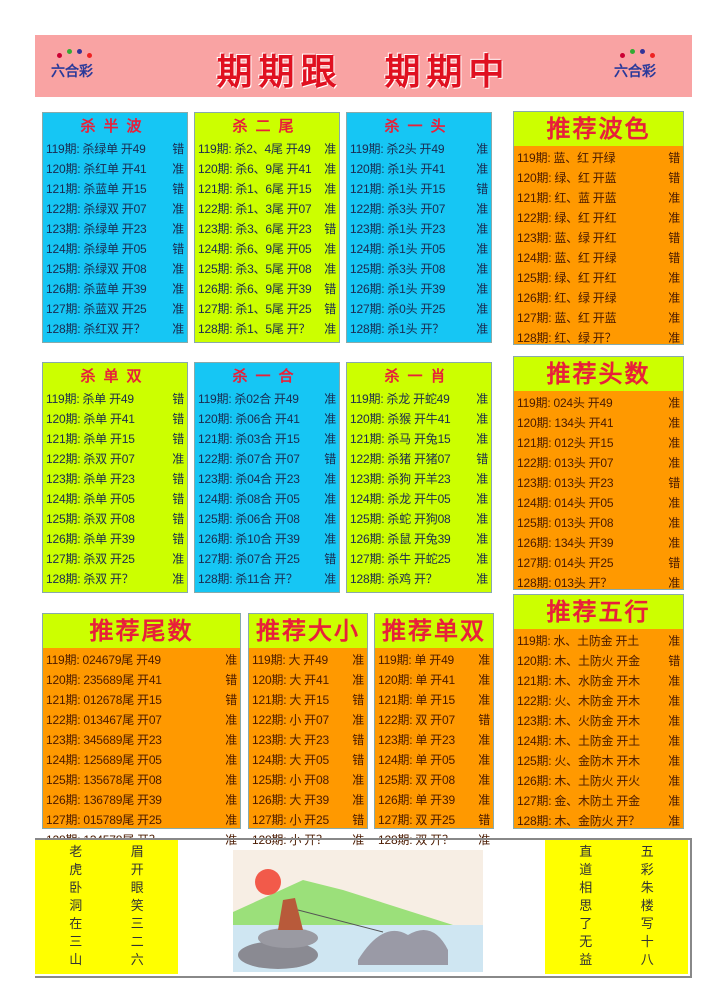  Describe the element at coordinates (316, 780) in the screenshot. I see `cell-draw: 开08` at that location.